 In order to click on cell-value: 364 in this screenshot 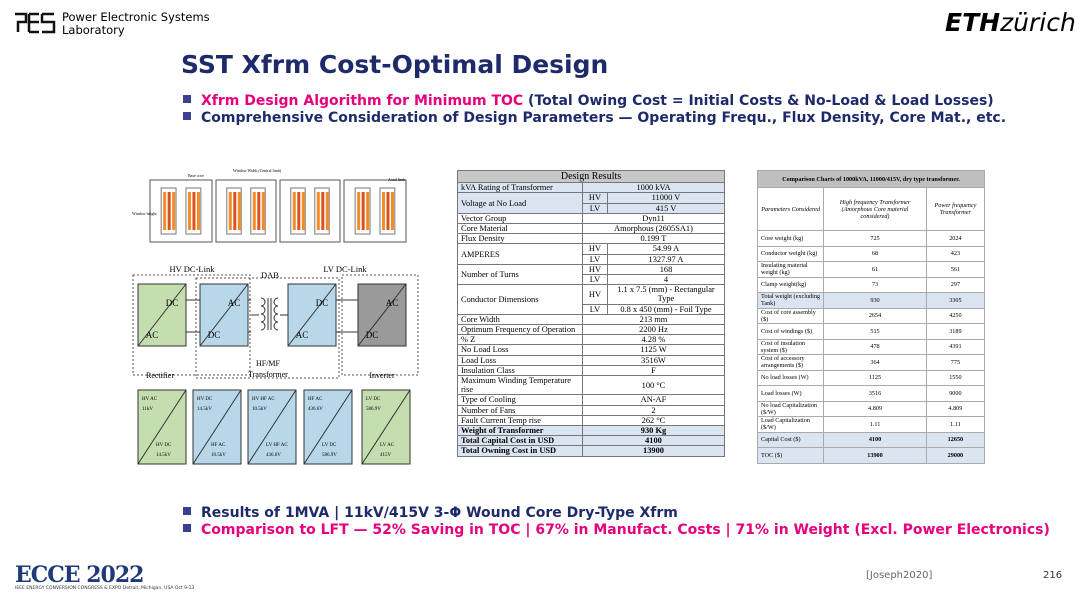, I will do `click(875, 362)`.